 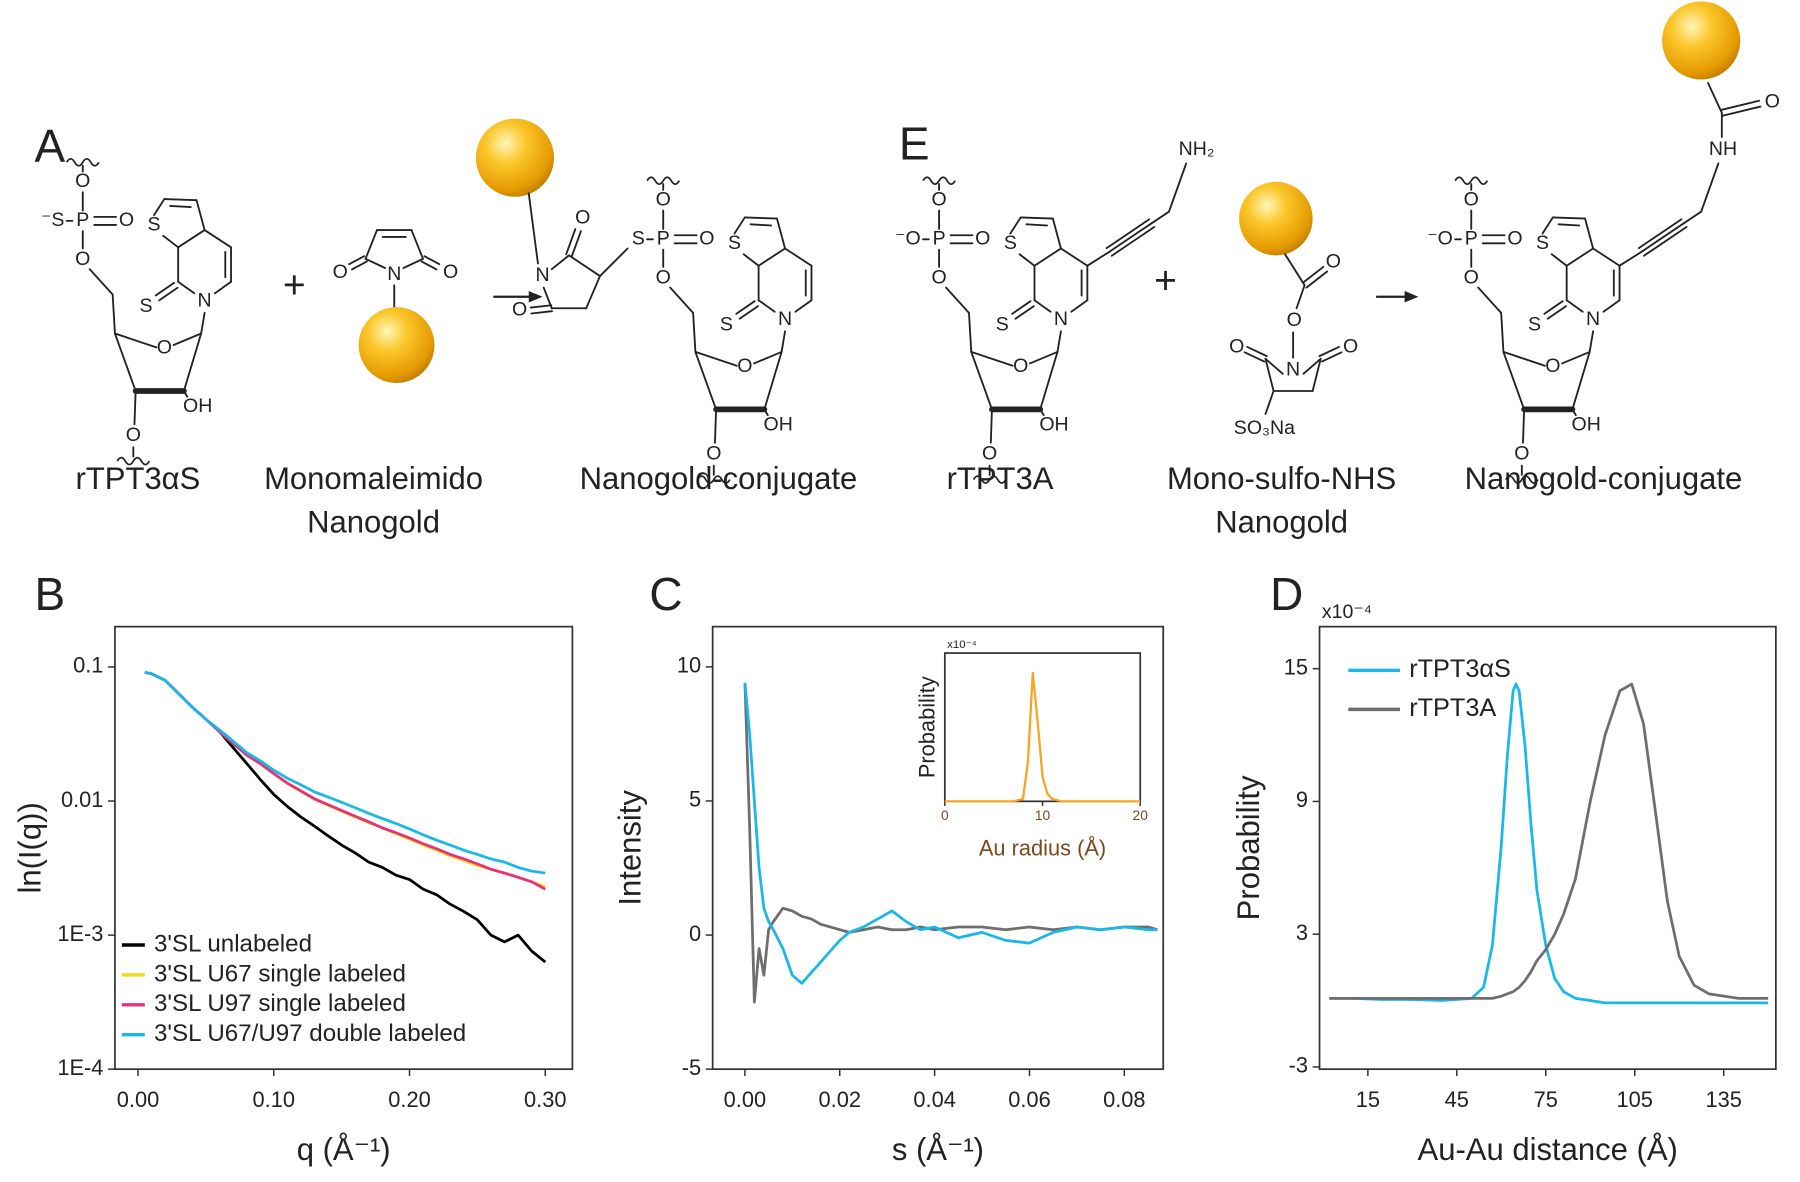 What do you see at coordinates (945, 815) in the screenshot?
I see `x-tick-label: 0` at bounding box center [945, 815].